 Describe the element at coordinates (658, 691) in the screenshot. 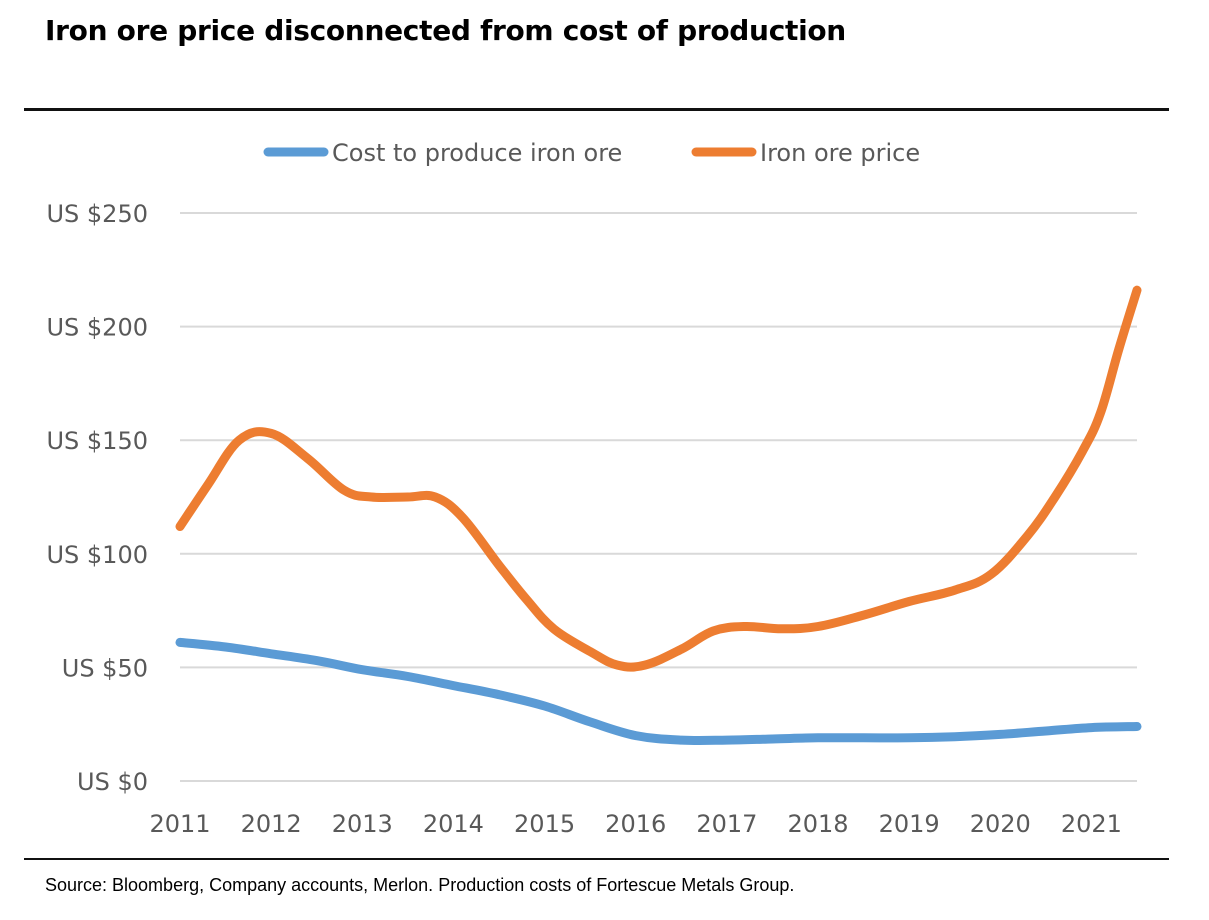

I see `series-line-cost` at that location.